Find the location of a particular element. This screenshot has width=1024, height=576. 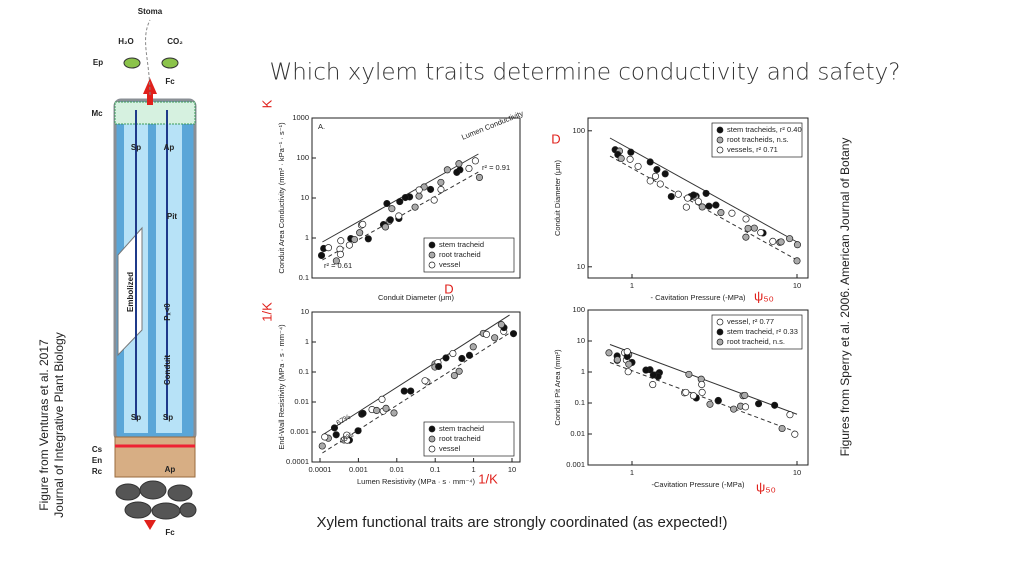

diagram-label: Ep is located at coordinates (98, 62).